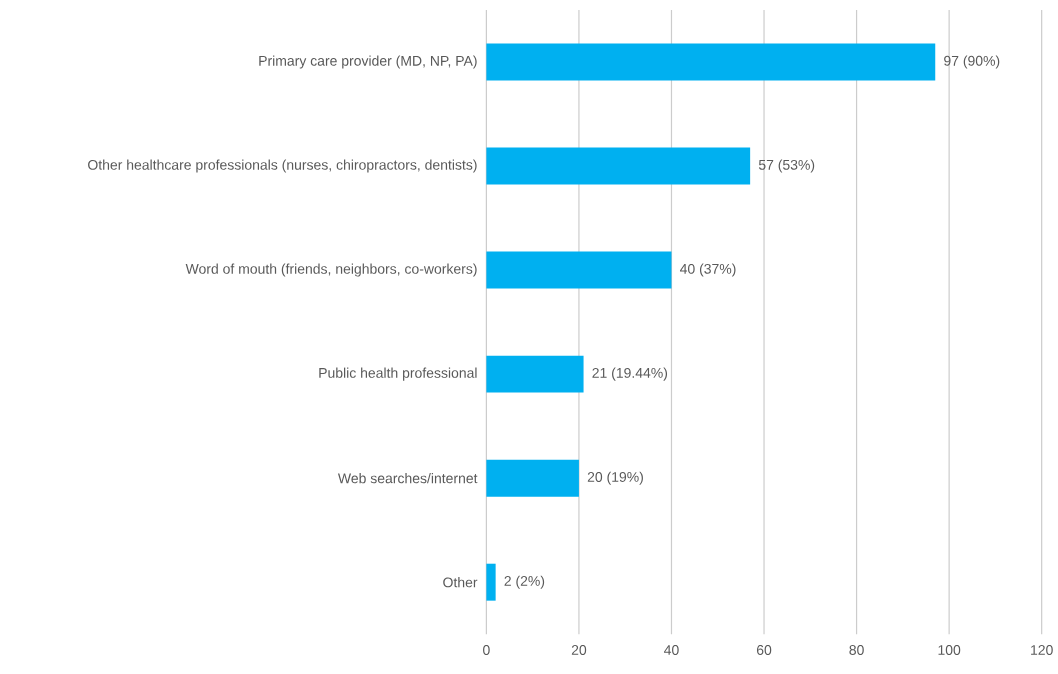 The width and height of the screenshot is (1058, 674). What do you see at coordinates (972, 62) in the screenshot?
I see `data-label: 97 (90%)` at bounding box center [972, 62].